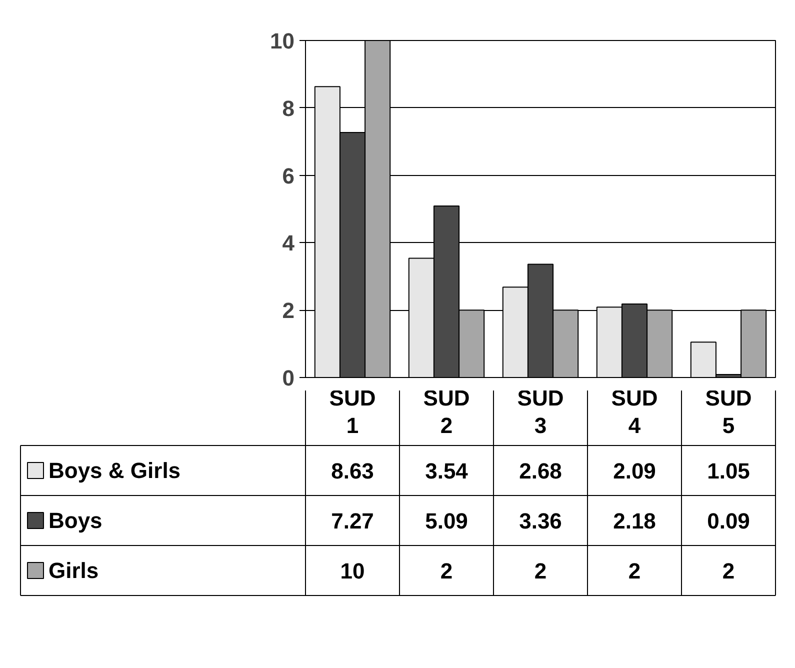  Describe the element at coordinates (73, 570) in the screenshot. I see `legend-label: Girls` at that location.